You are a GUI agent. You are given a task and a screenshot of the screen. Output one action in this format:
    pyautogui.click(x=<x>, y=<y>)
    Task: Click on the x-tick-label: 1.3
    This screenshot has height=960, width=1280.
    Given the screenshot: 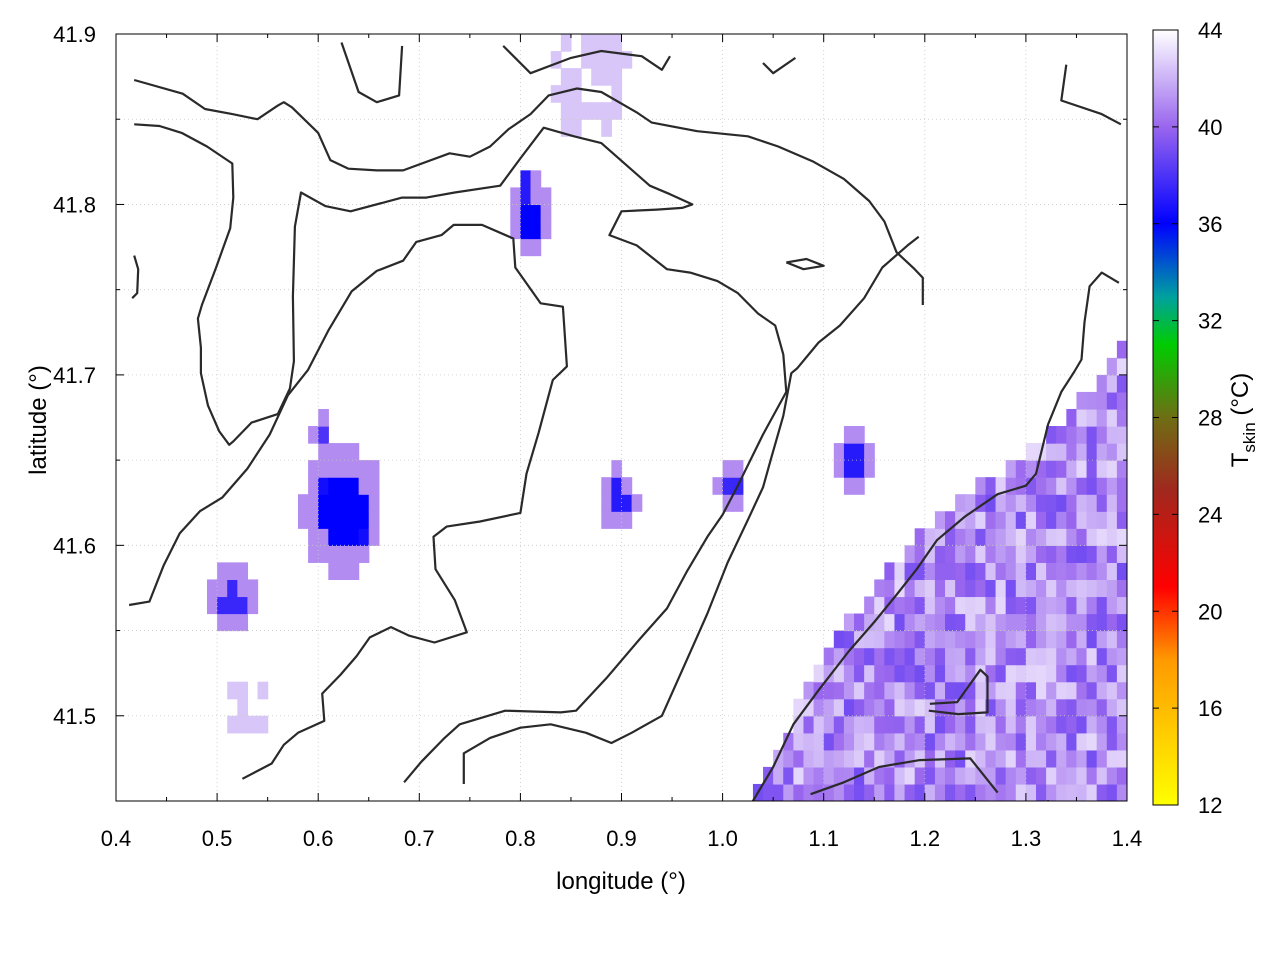 What is the action you would take?
    pyautogui.click(x=1026, y=838)
    